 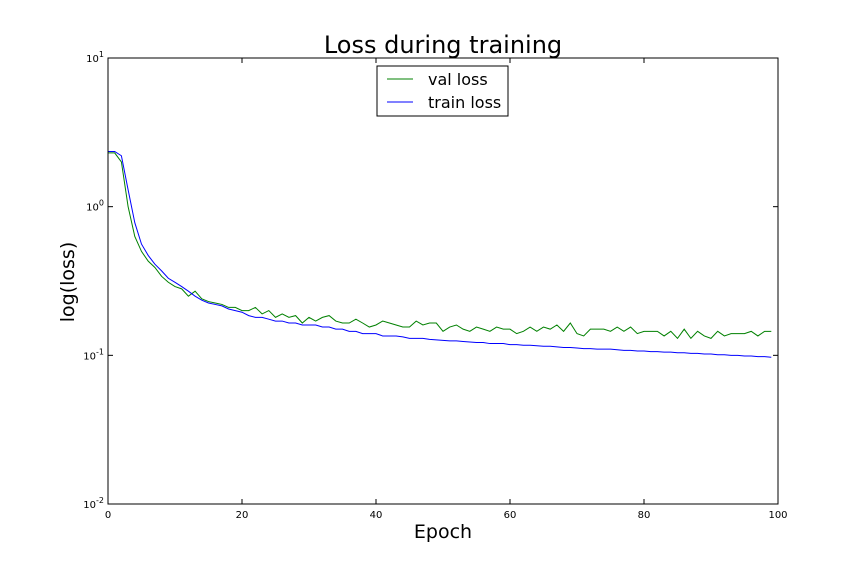 I want to click on x-axis-label: Epoch, so click(x=443, y=532).